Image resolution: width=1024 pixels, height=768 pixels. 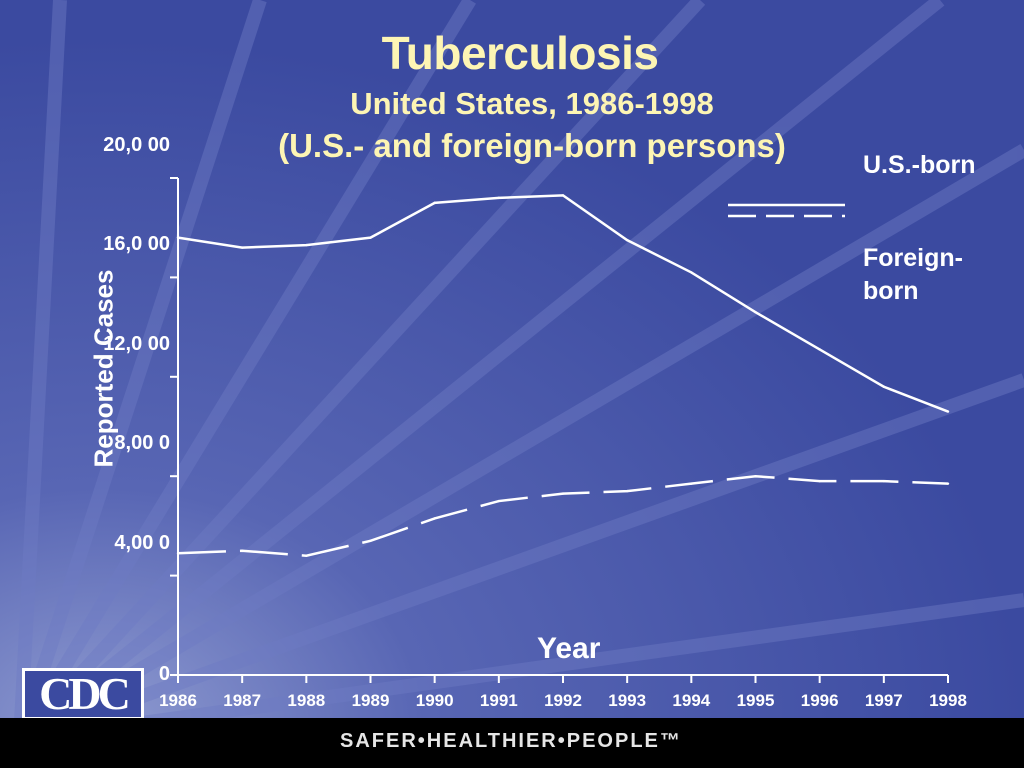 I want to click on x-tick-label: 1991, so click(x=498, y=700).